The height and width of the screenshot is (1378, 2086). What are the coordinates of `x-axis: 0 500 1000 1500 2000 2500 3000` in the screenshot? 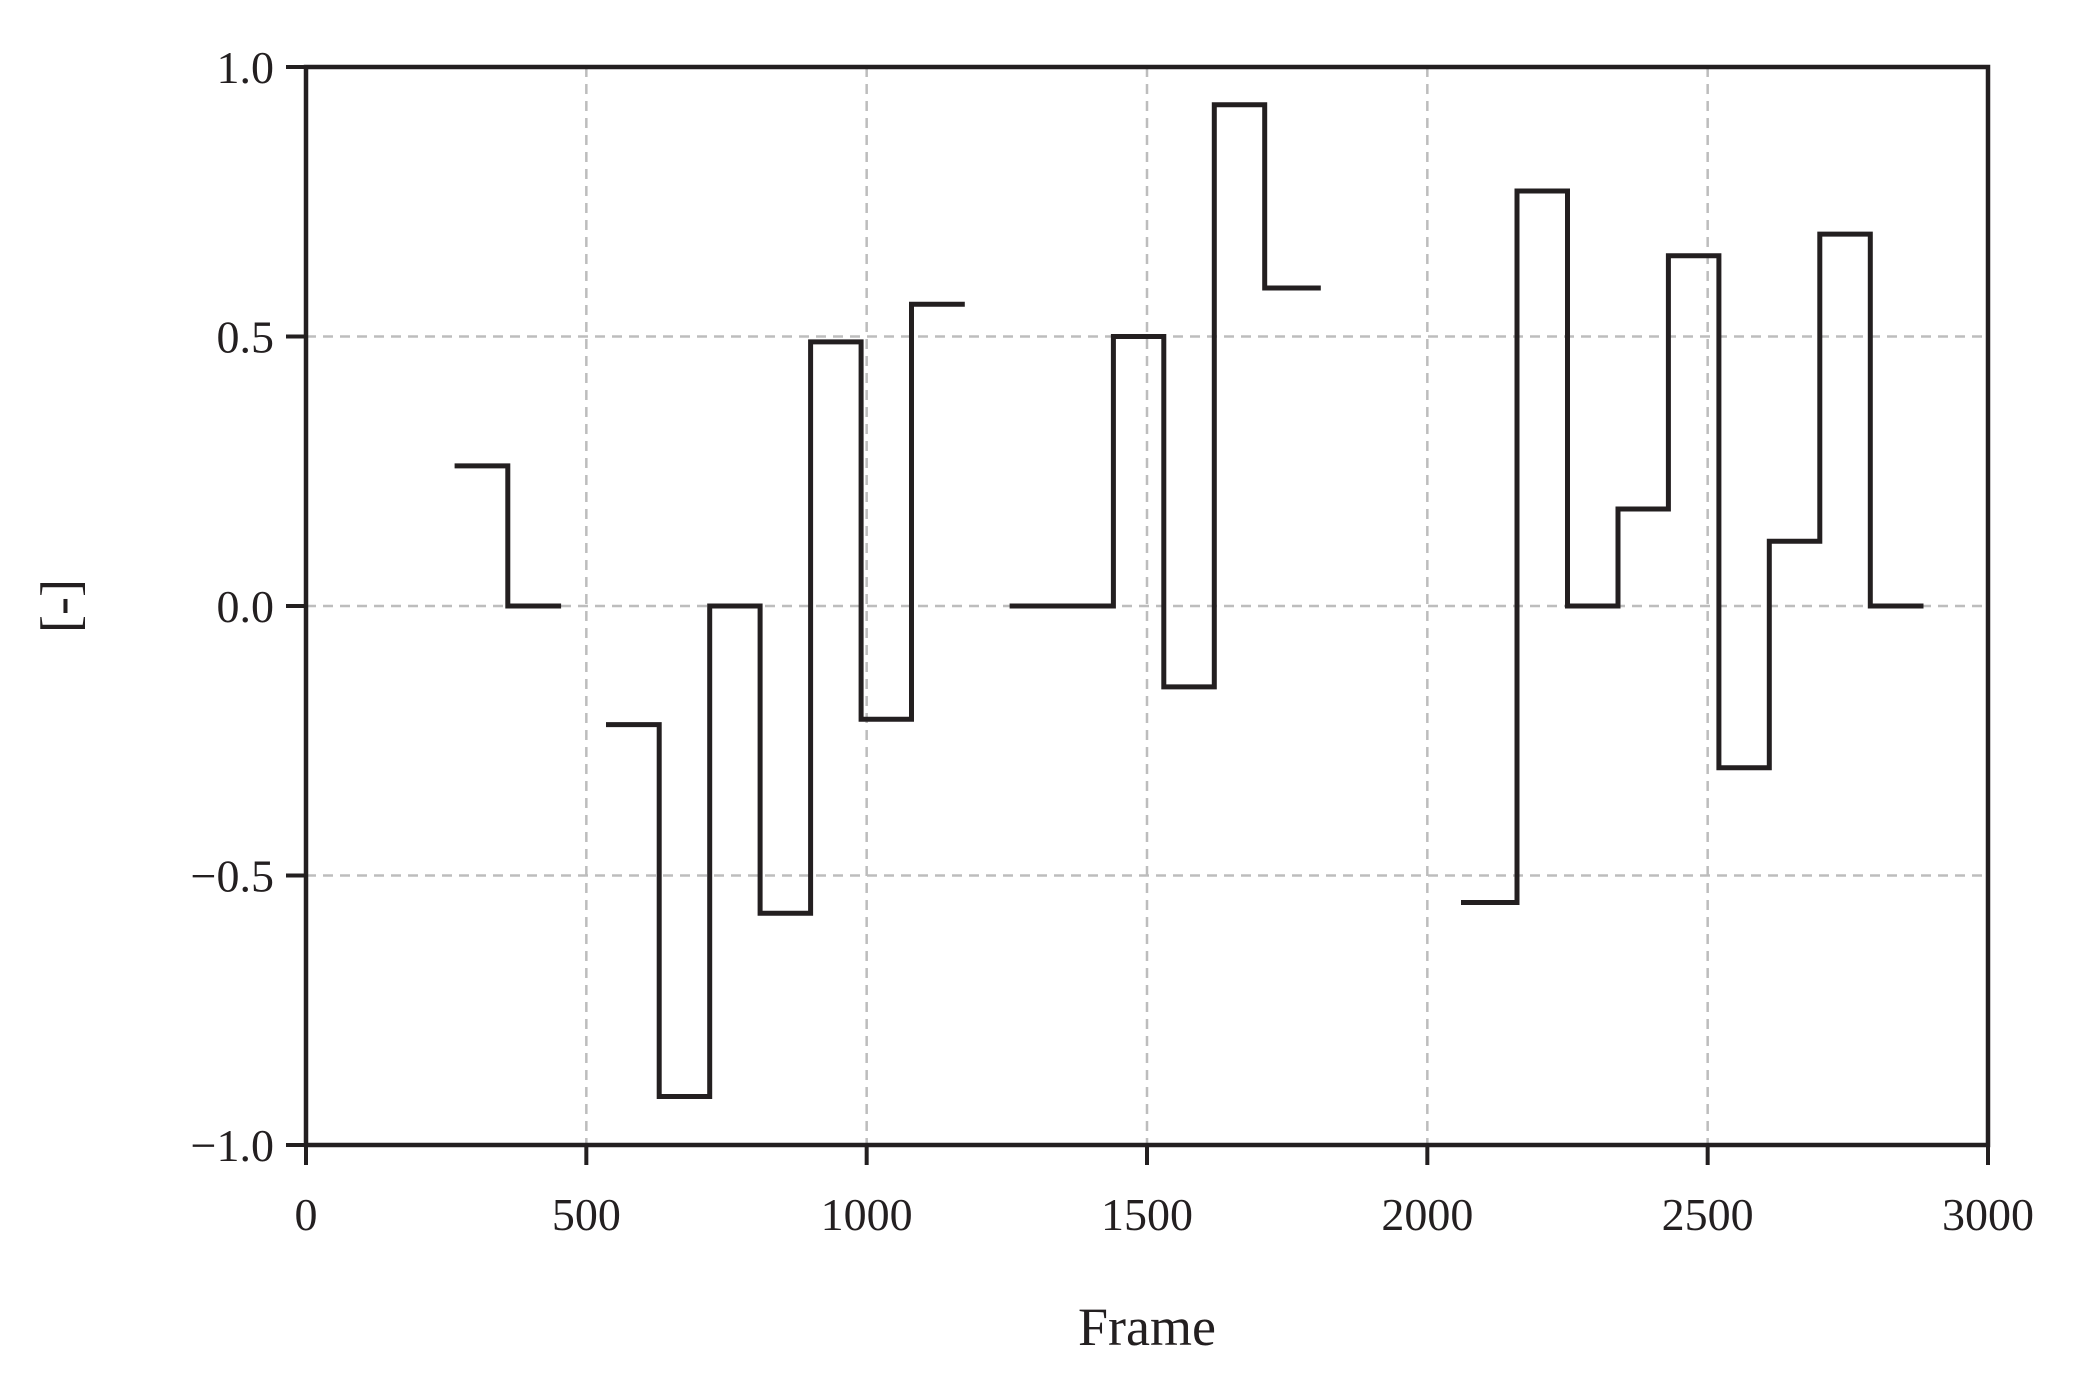 It's located at (1164, 1192).